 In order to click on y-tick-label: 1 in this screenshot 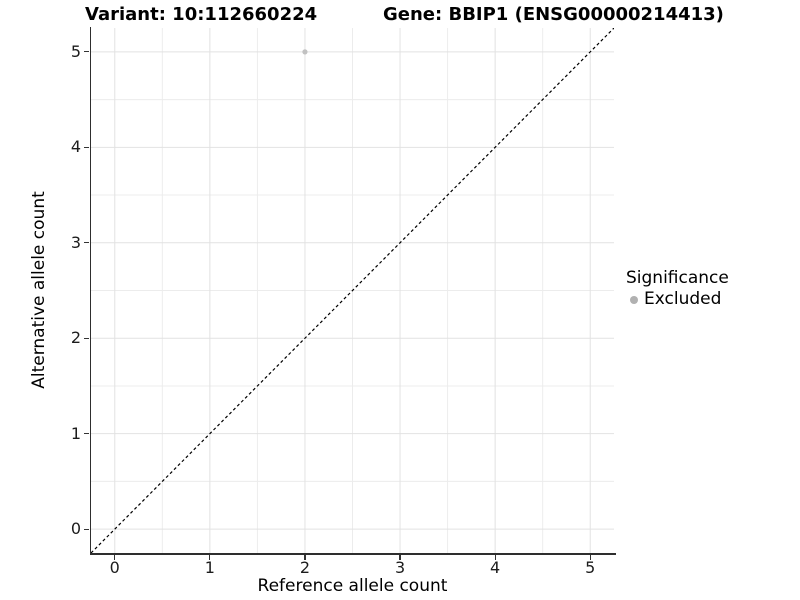, I will do `click(75, 433)`.